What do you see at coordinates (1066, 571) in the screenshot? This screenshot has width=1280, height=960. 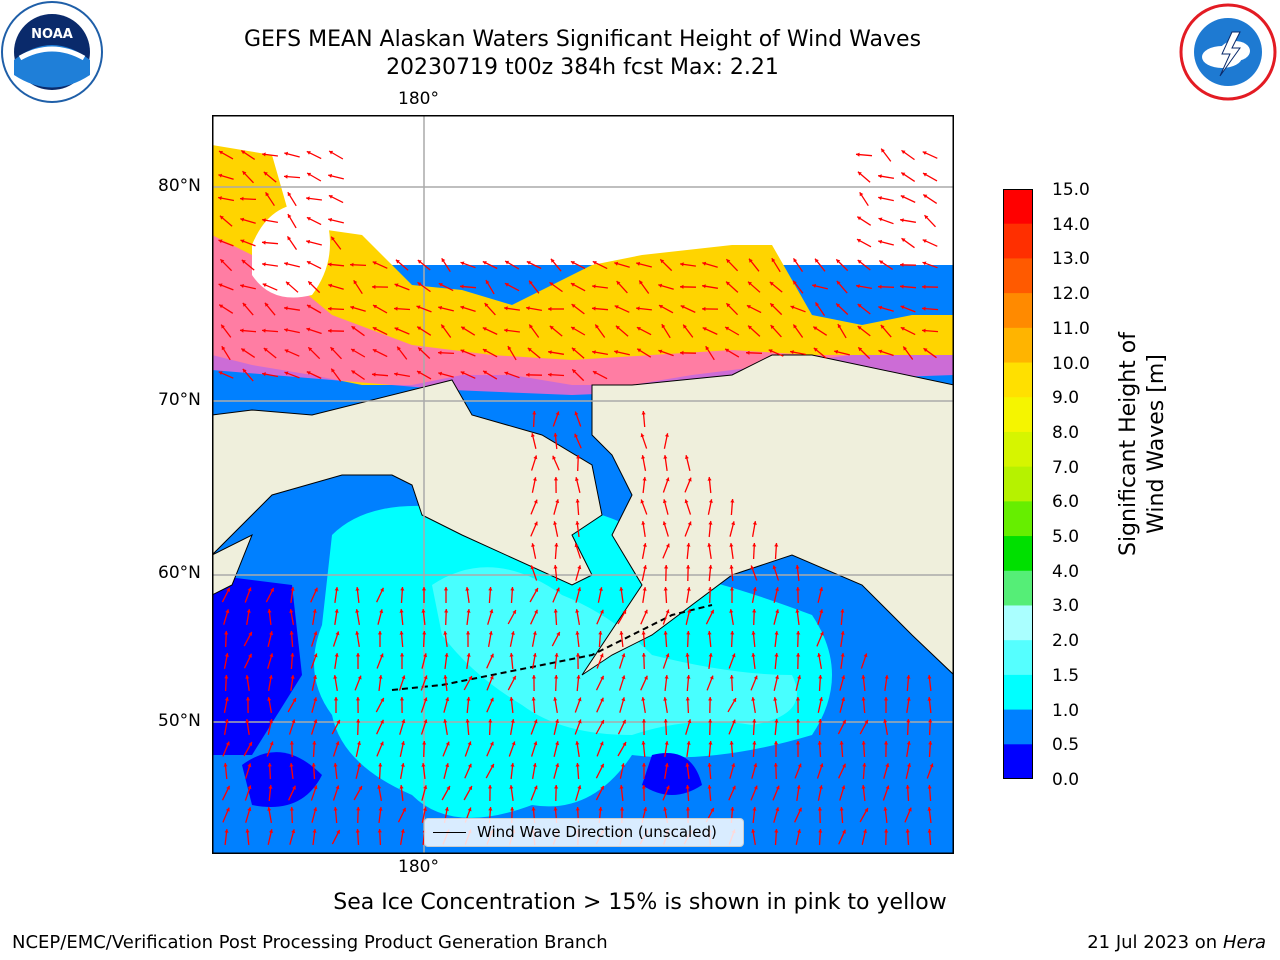 I see `colorbar-tick-label: 4.0` at bounding box center [1066, 571].